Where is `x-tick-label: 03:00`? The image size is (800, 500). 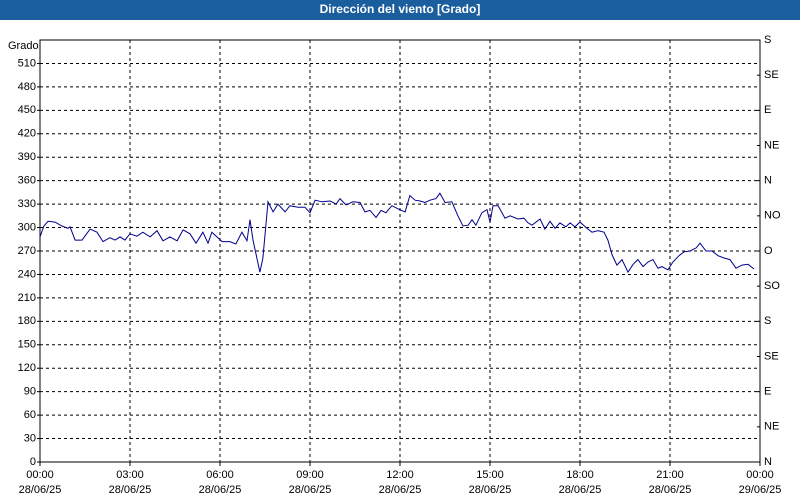 x-tick-label: 03:00 is located at coordinates (130, 475).